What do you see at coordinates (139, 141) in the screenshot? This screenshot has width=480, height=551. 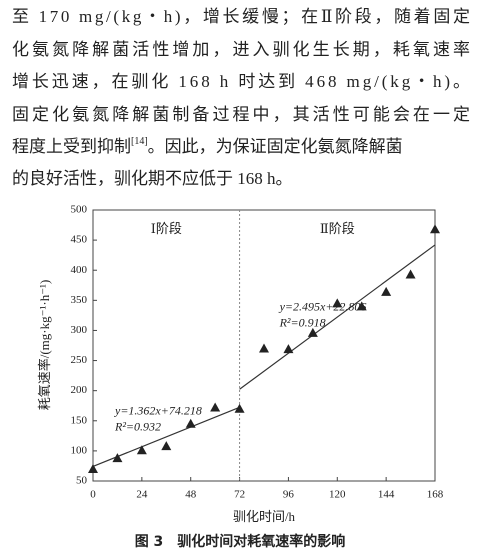 I see `citation: [14]` at bounding box center [139, 141].